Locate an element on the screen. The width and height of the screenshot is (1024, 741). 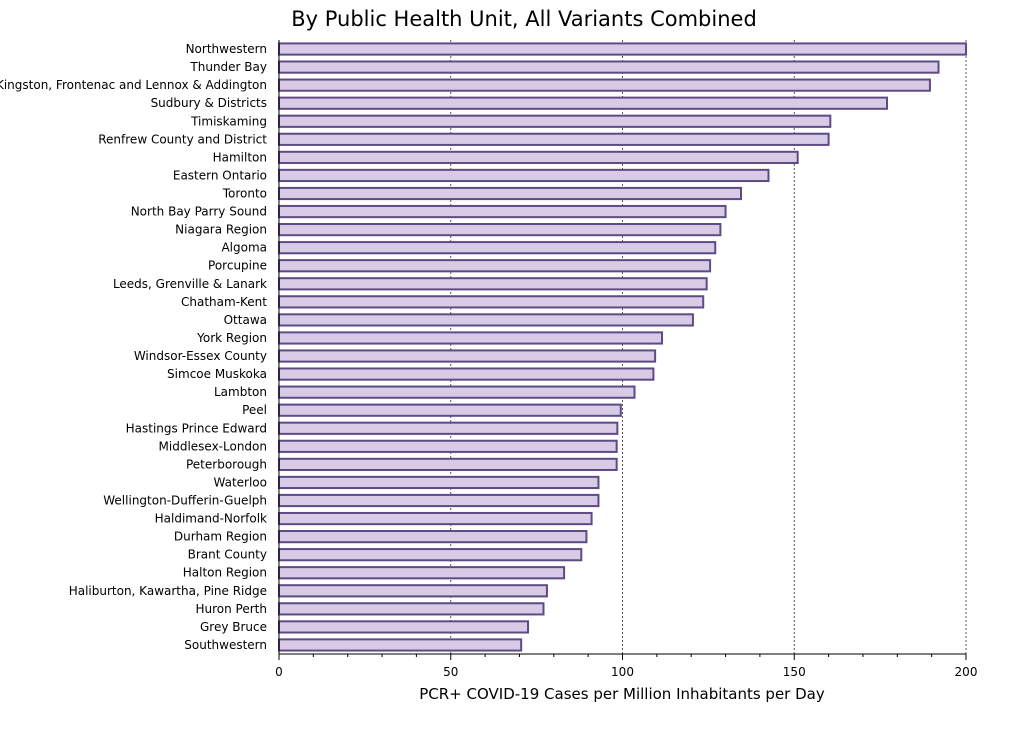
category-label: Toronto is located at coordinates (244, 194).